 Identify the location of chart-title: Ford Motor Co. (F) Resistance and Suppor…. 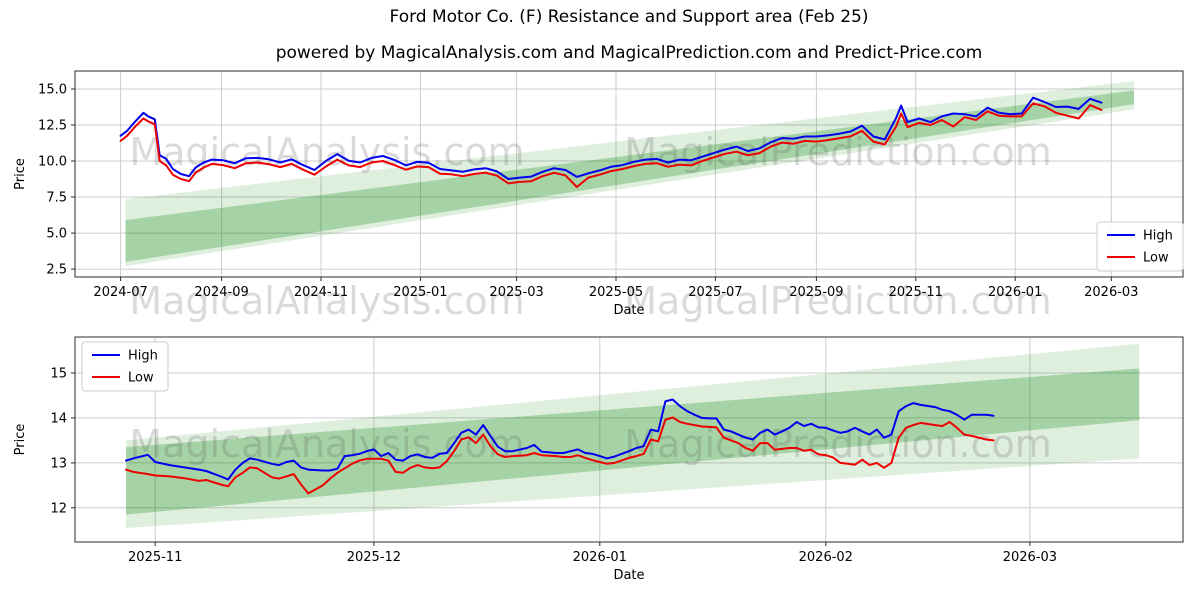
(629, 17).